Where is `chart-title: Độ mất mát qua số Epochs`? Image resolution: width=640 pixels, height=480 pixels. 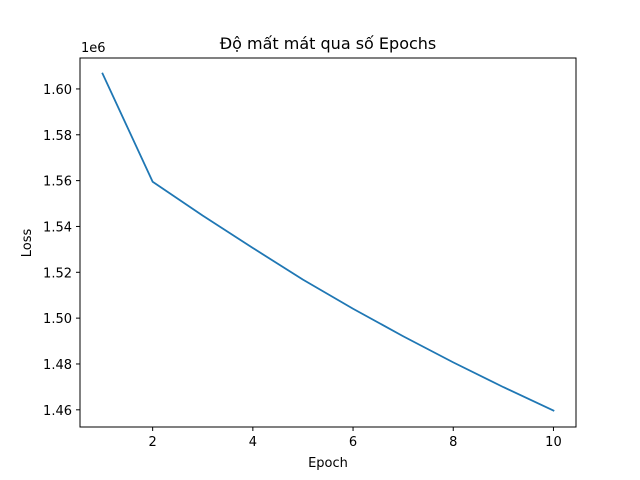 chart-title: Độ mất mát qua số Epochs is located at coordinates (328, 43).